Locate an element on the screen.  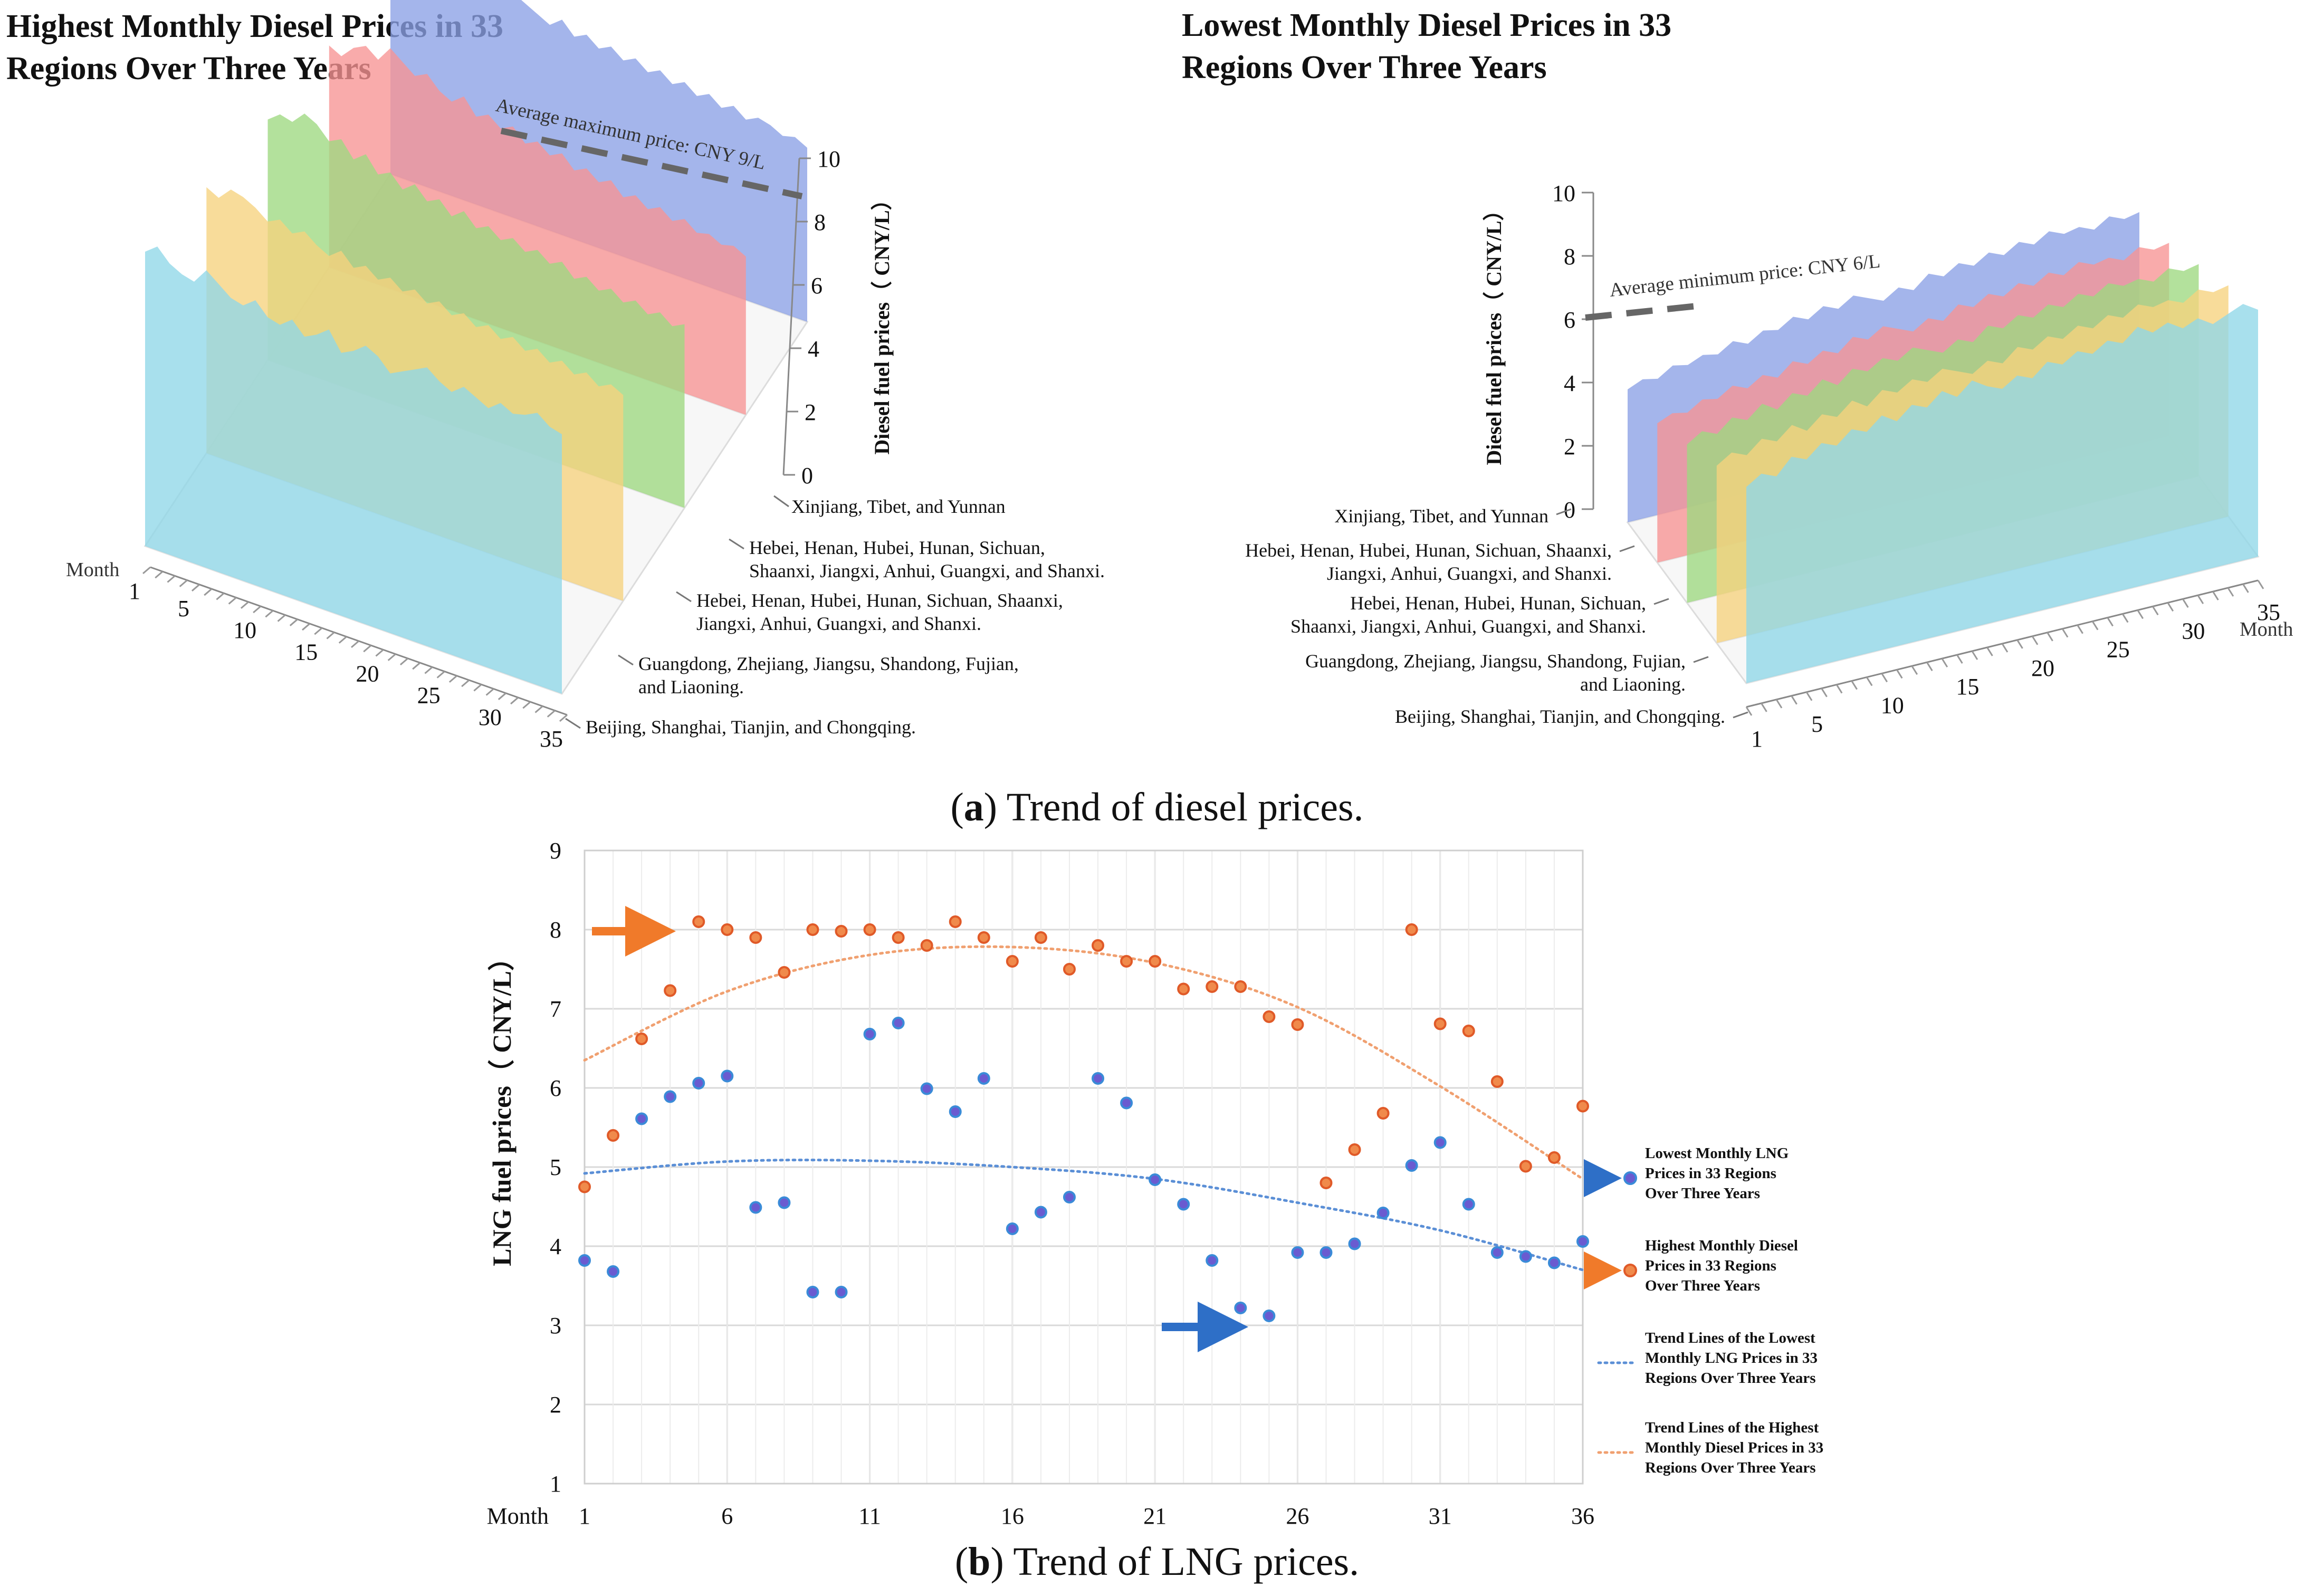
chartA-series-label-line: Jiangxi, Anhui, Guangxi, and Shanxi. is located at coordinates (838, 623).